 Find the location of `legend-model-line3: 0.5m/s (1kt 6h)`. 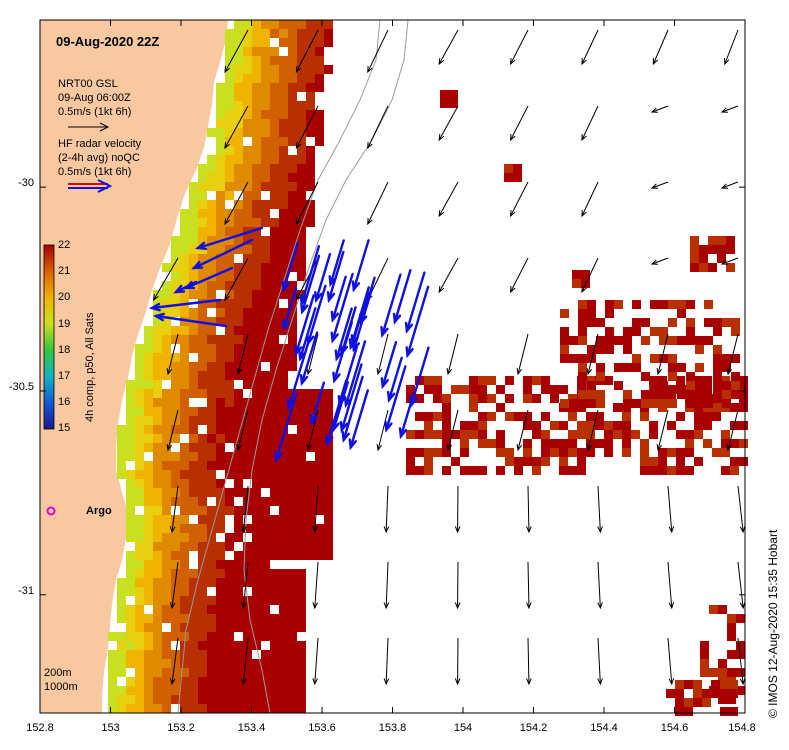

legend-model-line3: 0.5m/s (1kt 6h) is located at coordinates (95, 112).